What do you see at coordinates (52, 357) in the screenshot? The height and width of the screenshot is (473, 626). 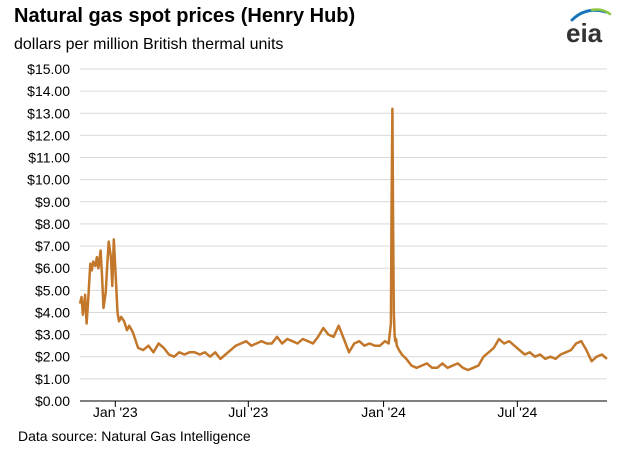 I see `y-tick-label: $2.00` at bounding box center [52, 357].